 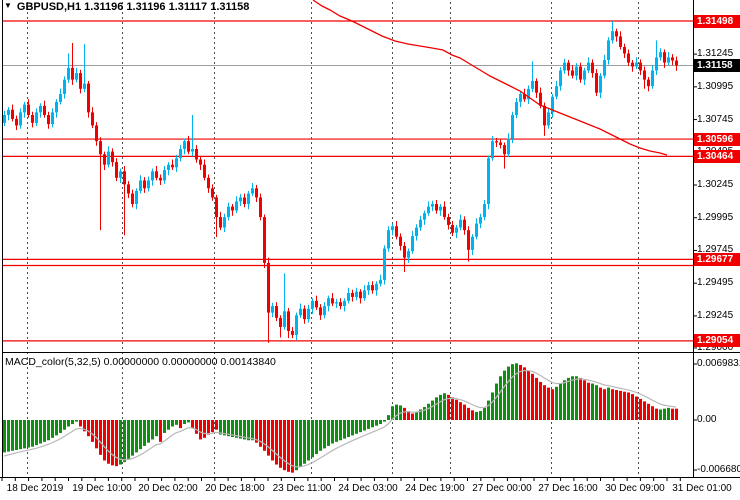 I want to click on price-level-box: 1.29677, so click(x=717, y=259).